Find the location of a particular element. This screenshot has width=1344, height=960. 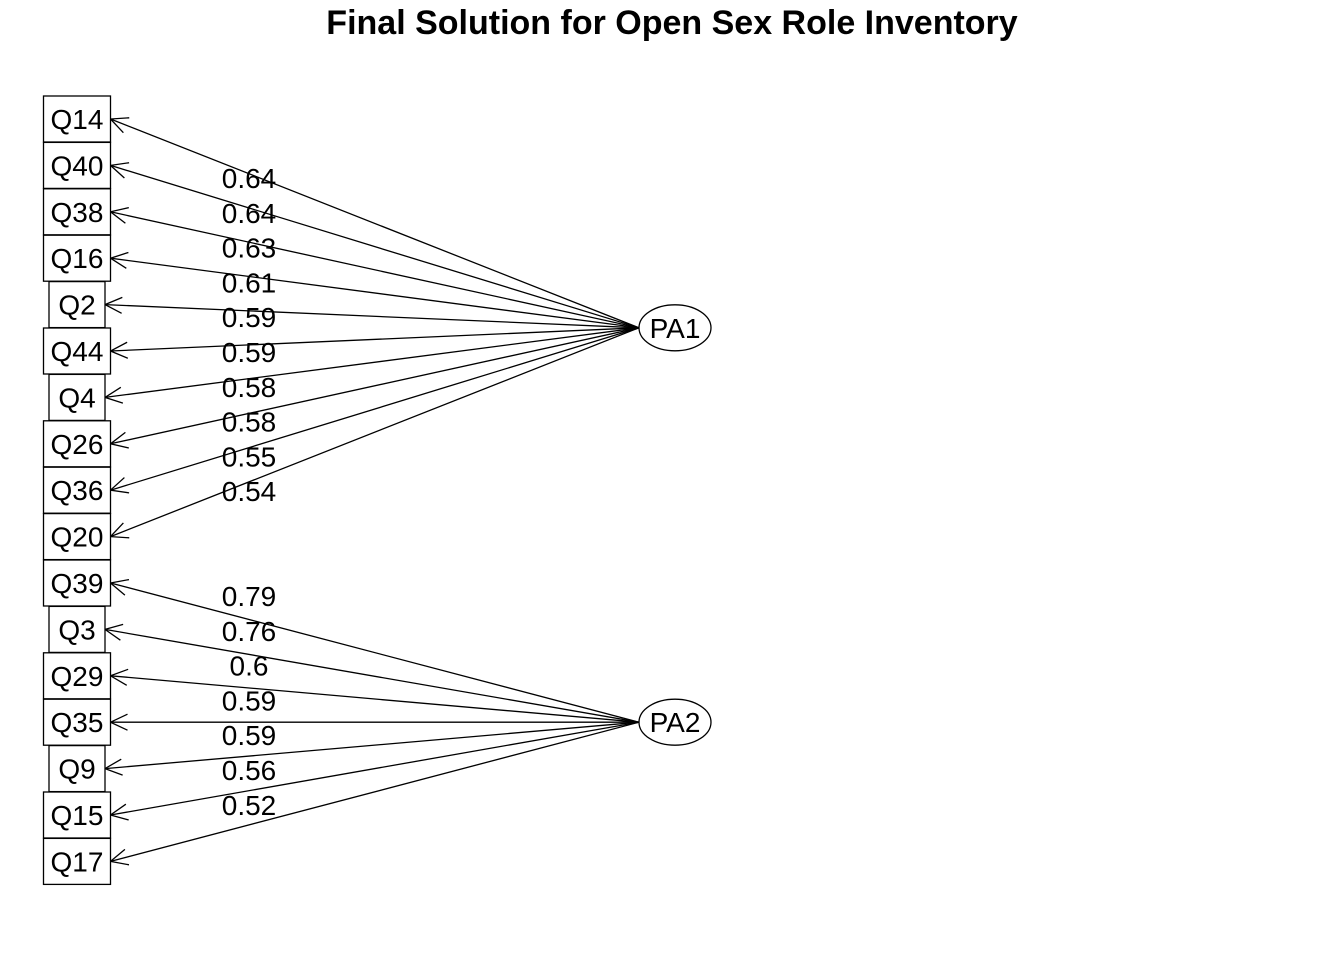

loading-label-Q40: 0.64 is located at coordinates (249, 213).